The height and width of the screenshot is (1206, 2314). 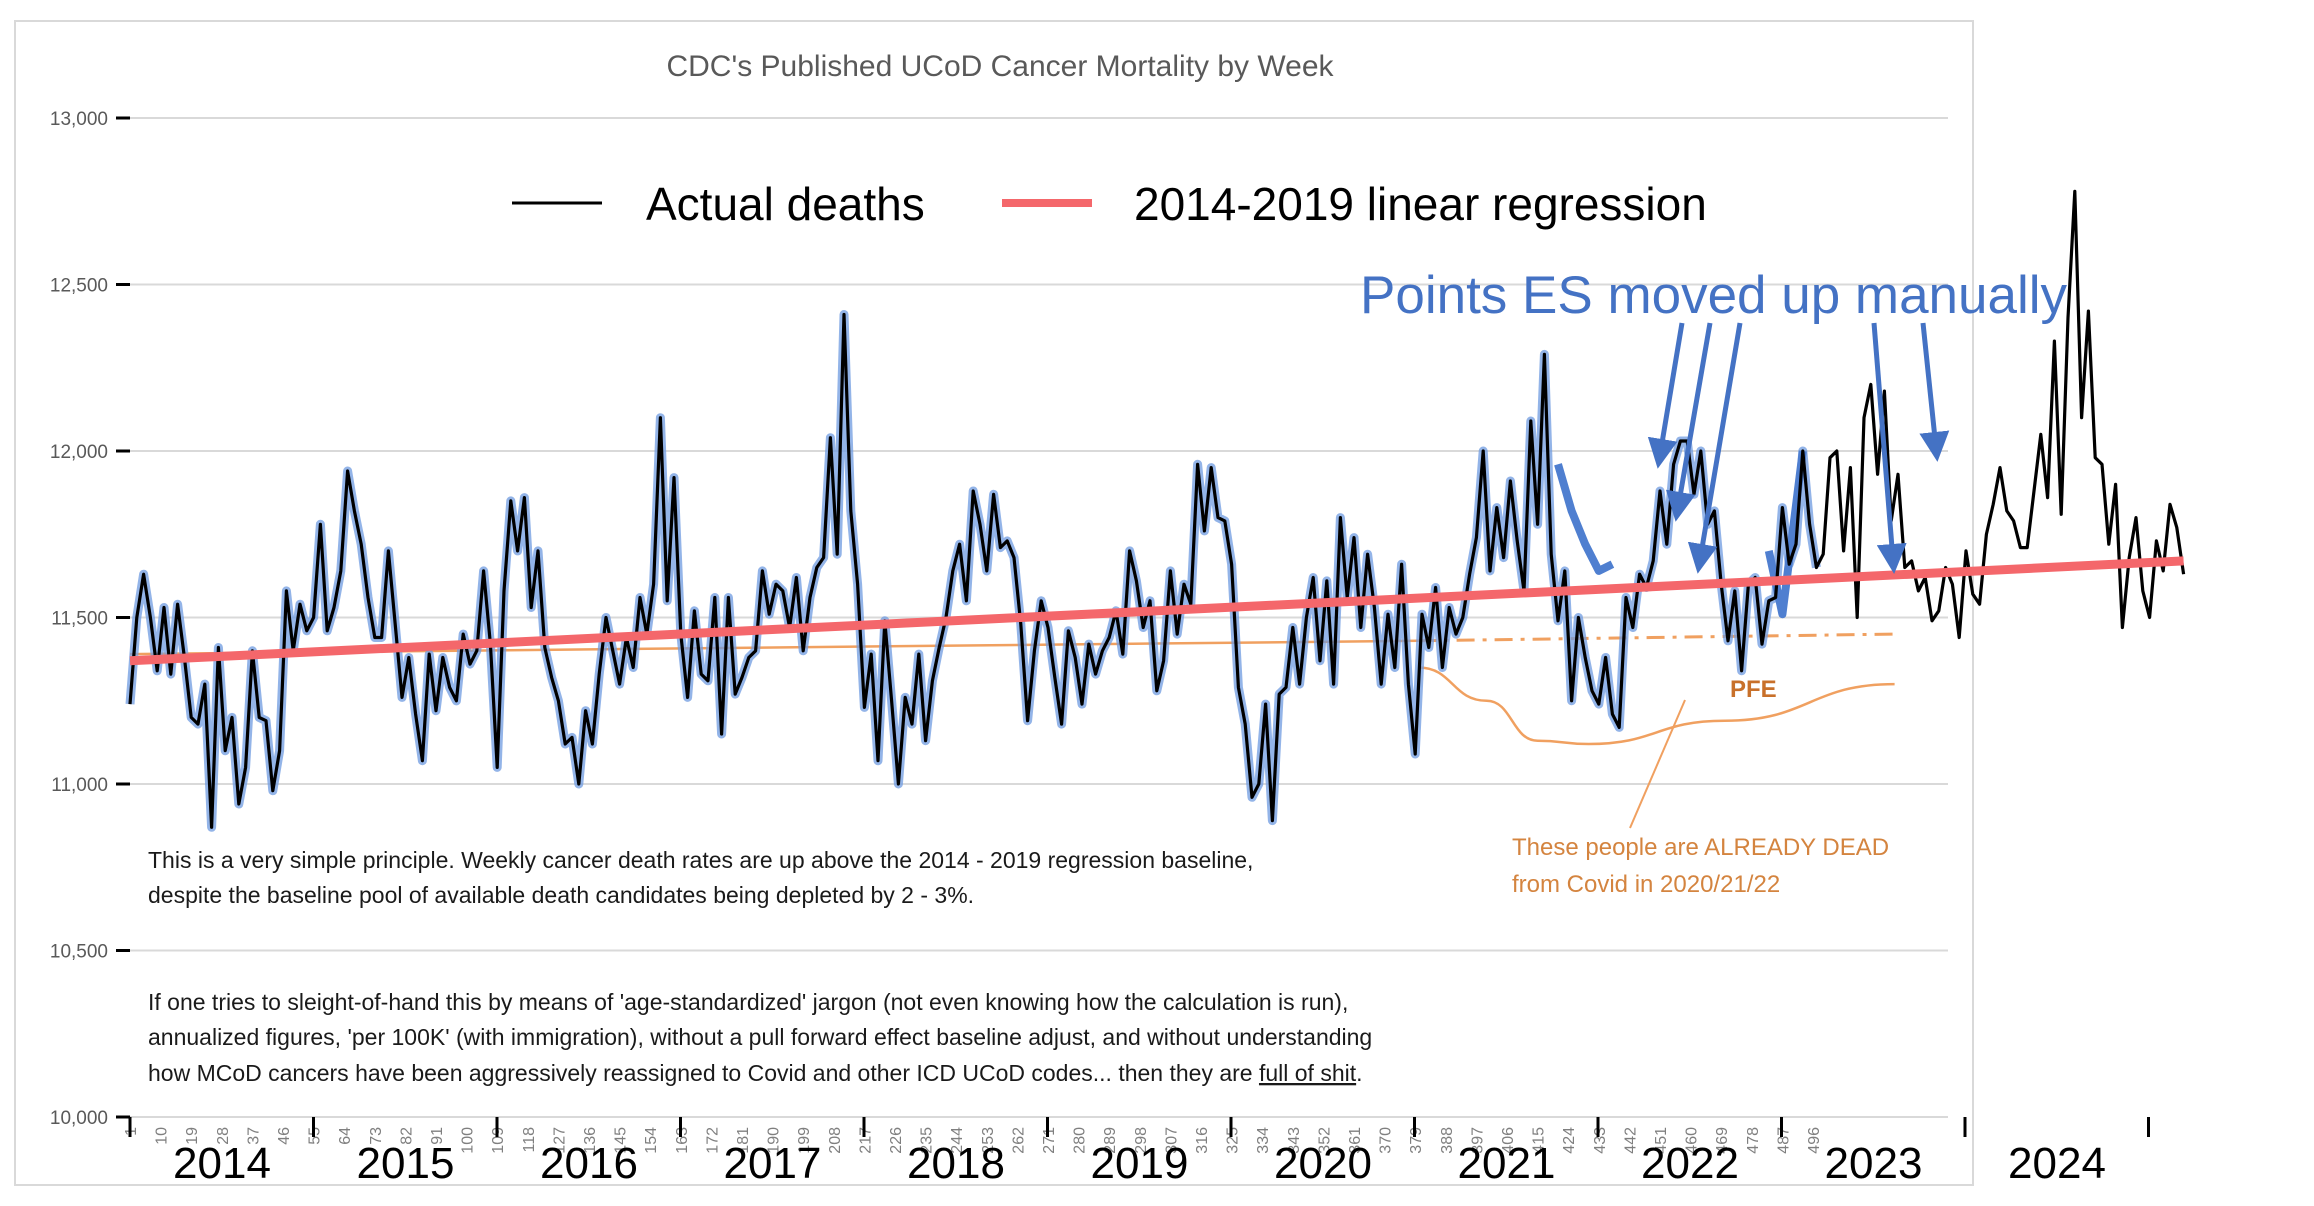 What do you see at coordinates (956, 1163) in the screenshot?
I see `year-label: 2018` at bounding box center [956, 1163].